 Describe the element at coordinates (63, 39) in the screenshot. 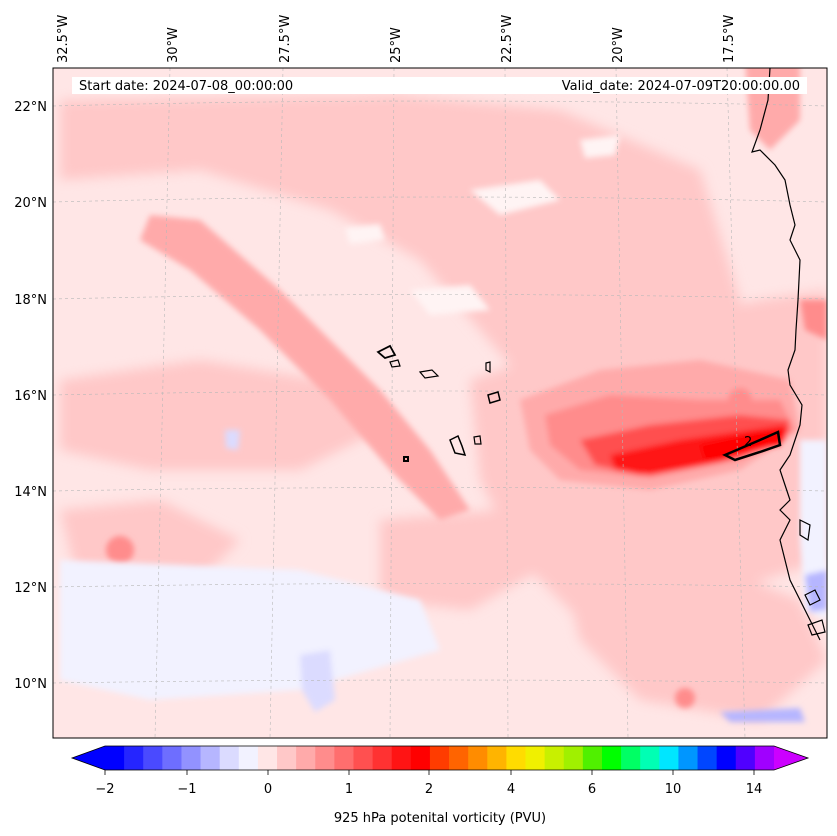

I see `lon-label: 32.5°W` at that location.